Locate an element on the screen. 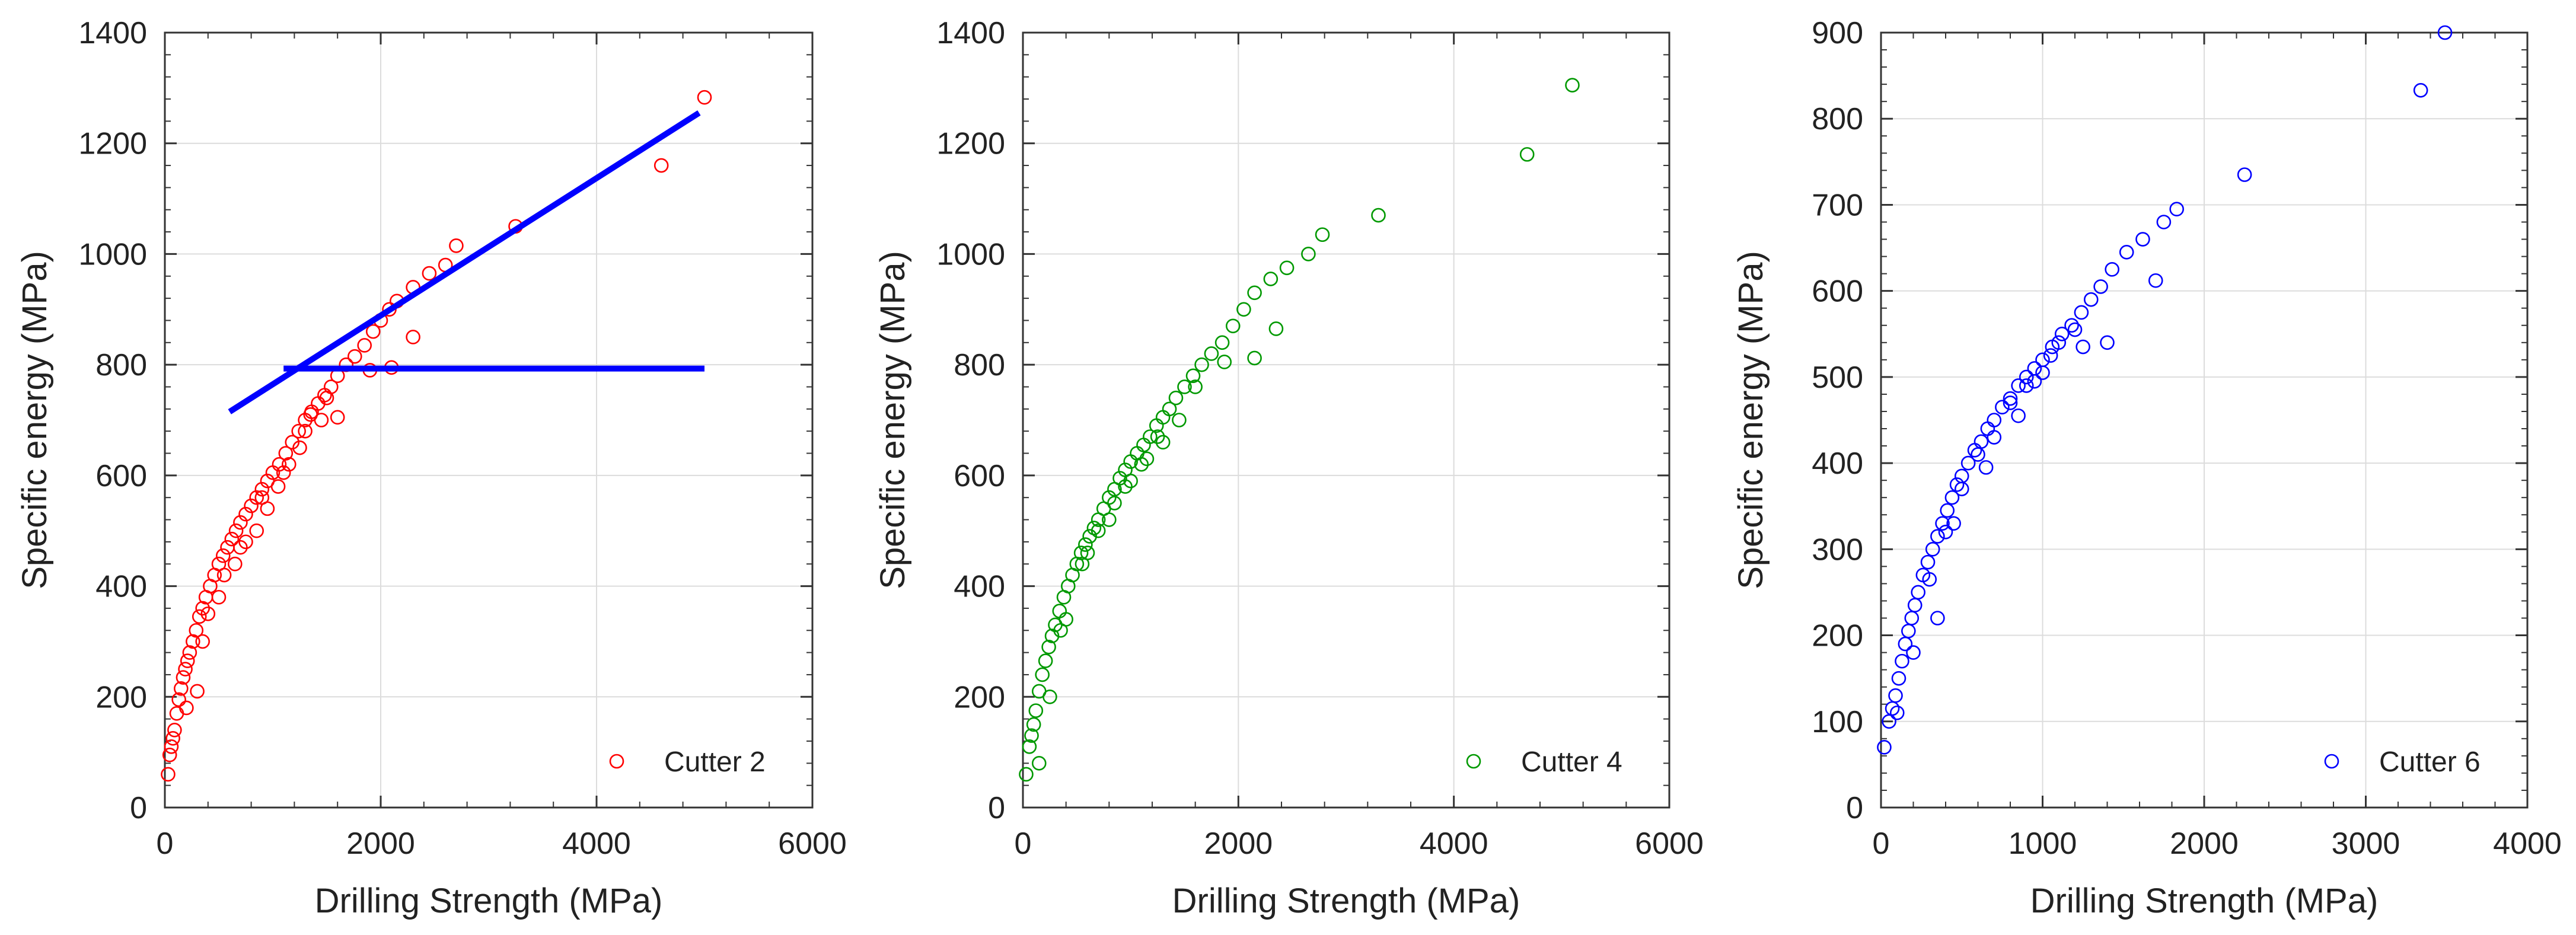 The height and width of the screenshot is (935, 2576). x-tick-label: 3000 is located at coordinates (2366, 843).